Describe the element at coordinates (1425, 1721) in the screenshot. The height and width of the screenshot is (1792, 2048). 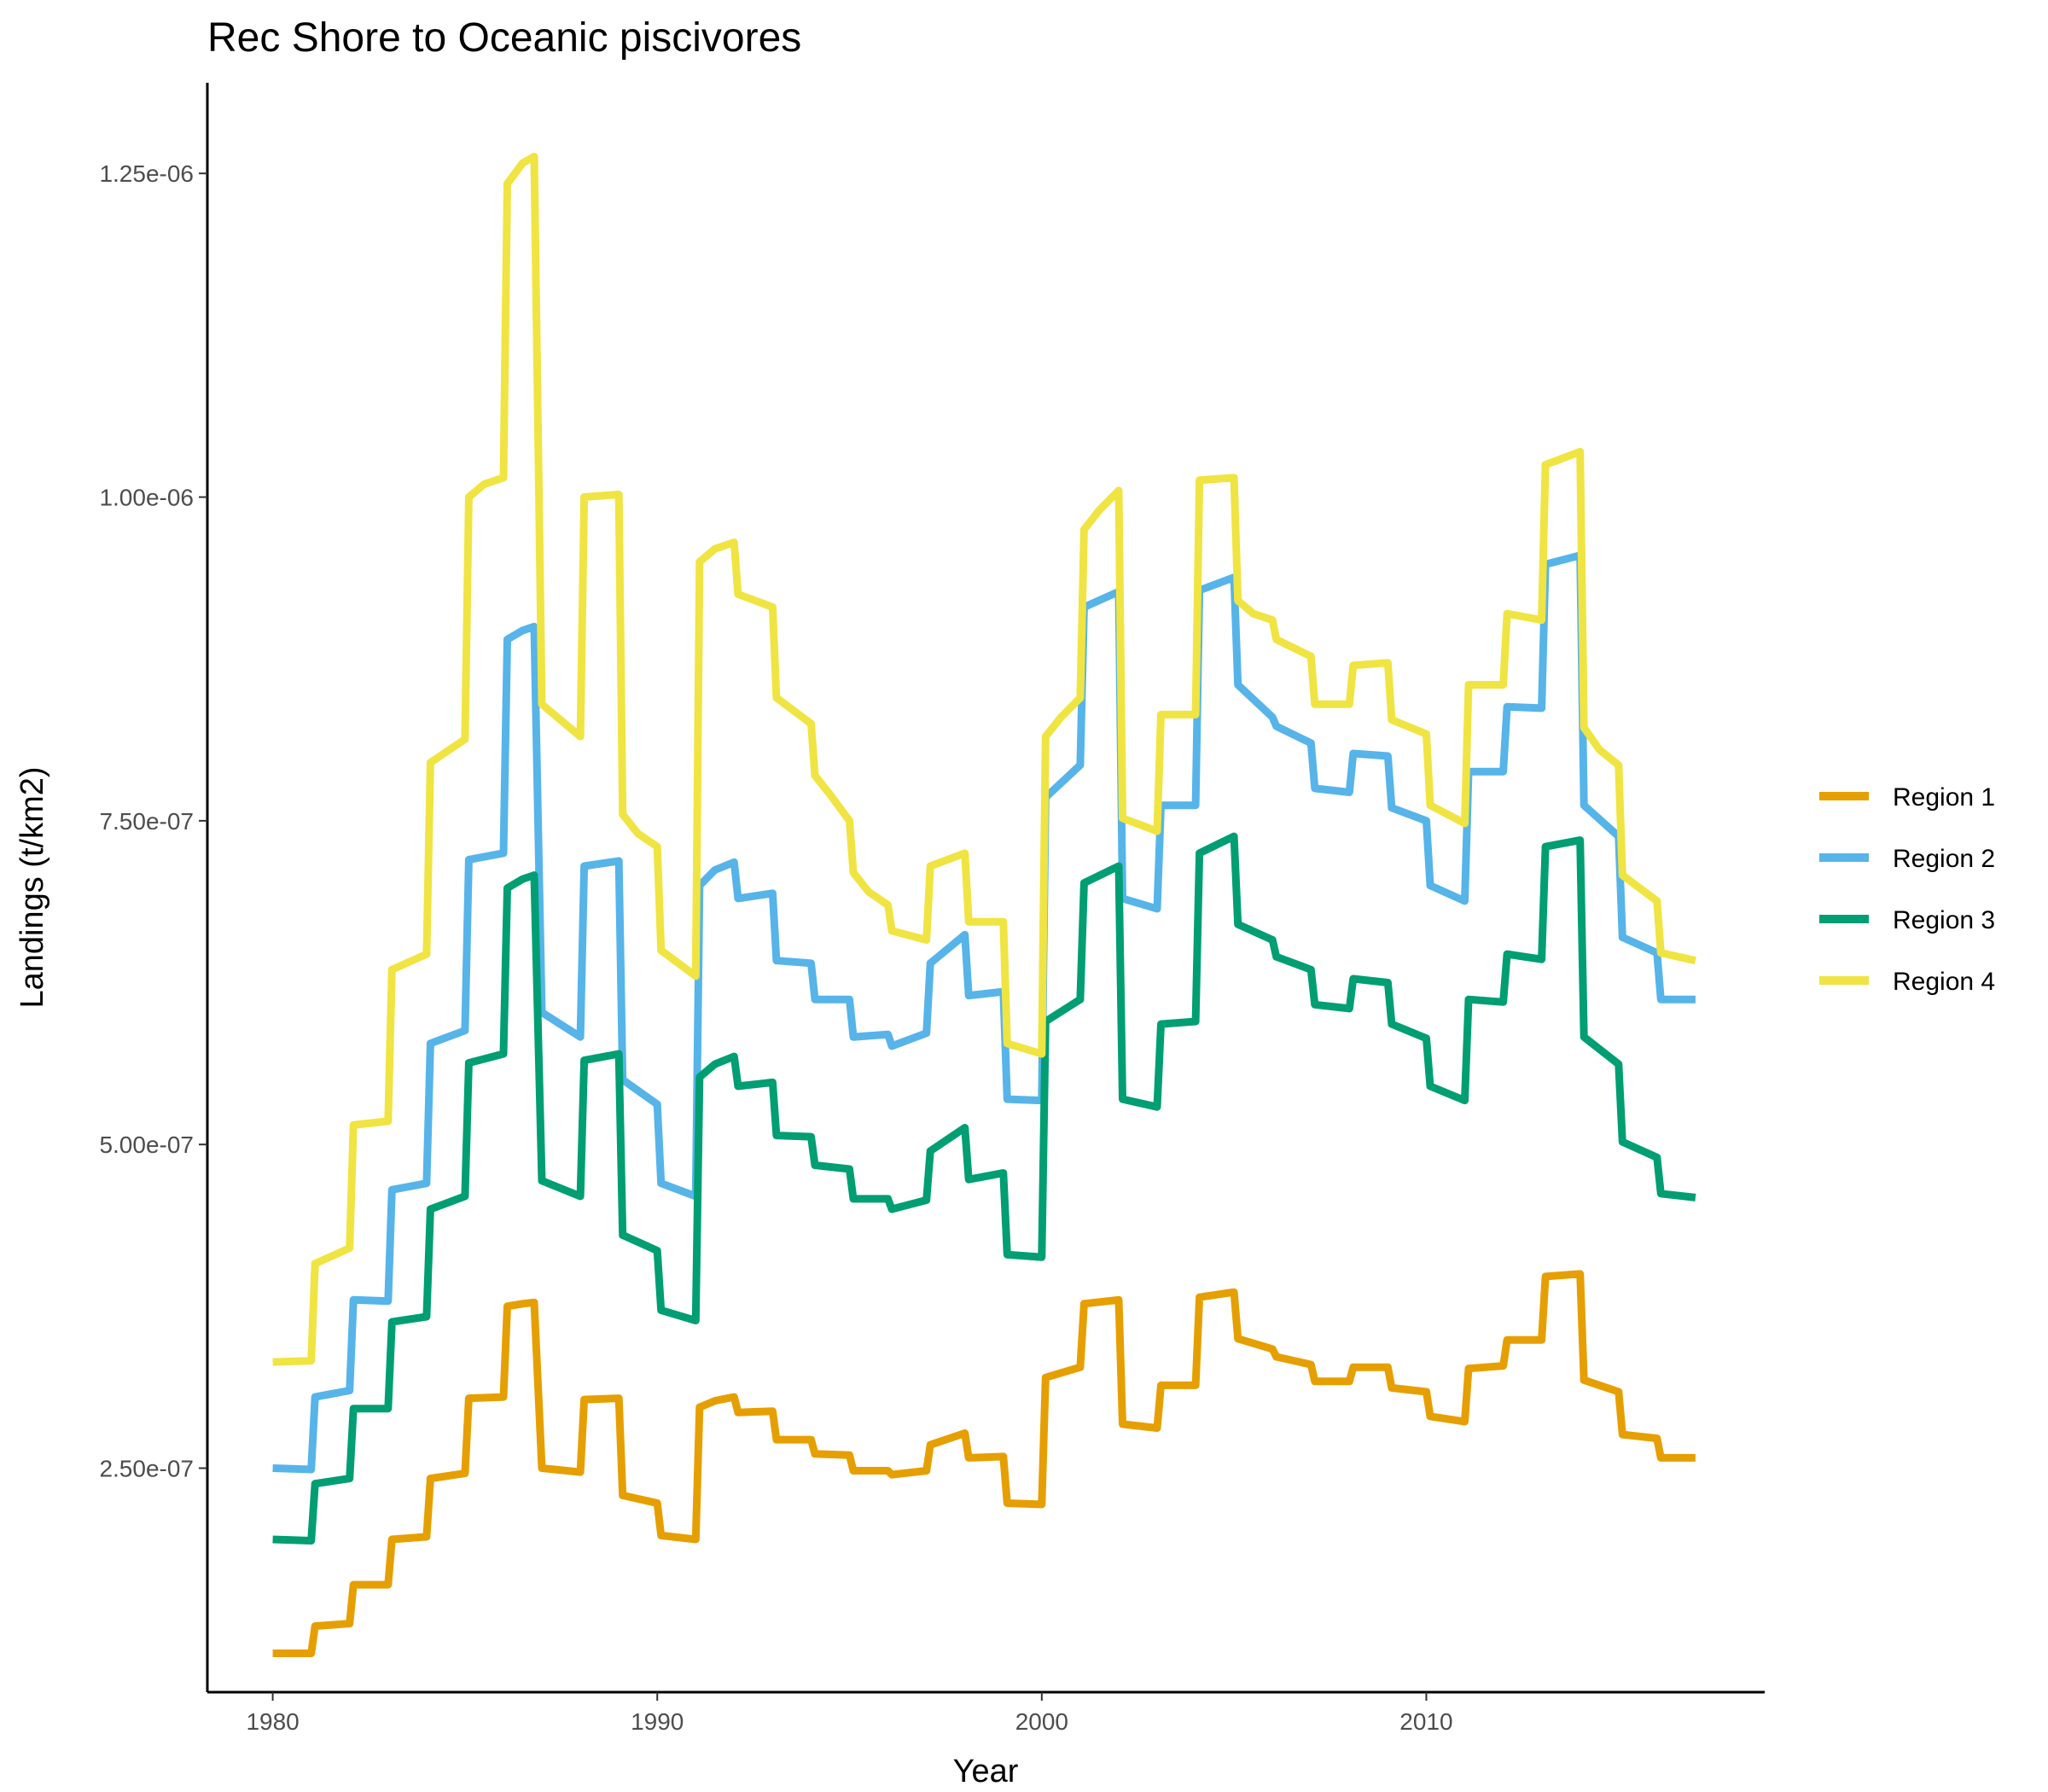
I see `x-tick-label: 2010` at that location.